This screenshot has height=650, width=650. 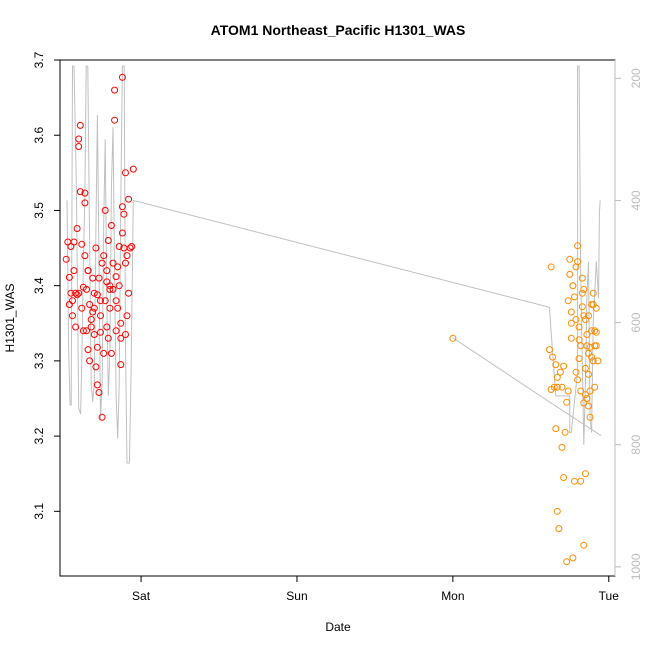 I want to click on connector-line, so click(x=527, y=387).